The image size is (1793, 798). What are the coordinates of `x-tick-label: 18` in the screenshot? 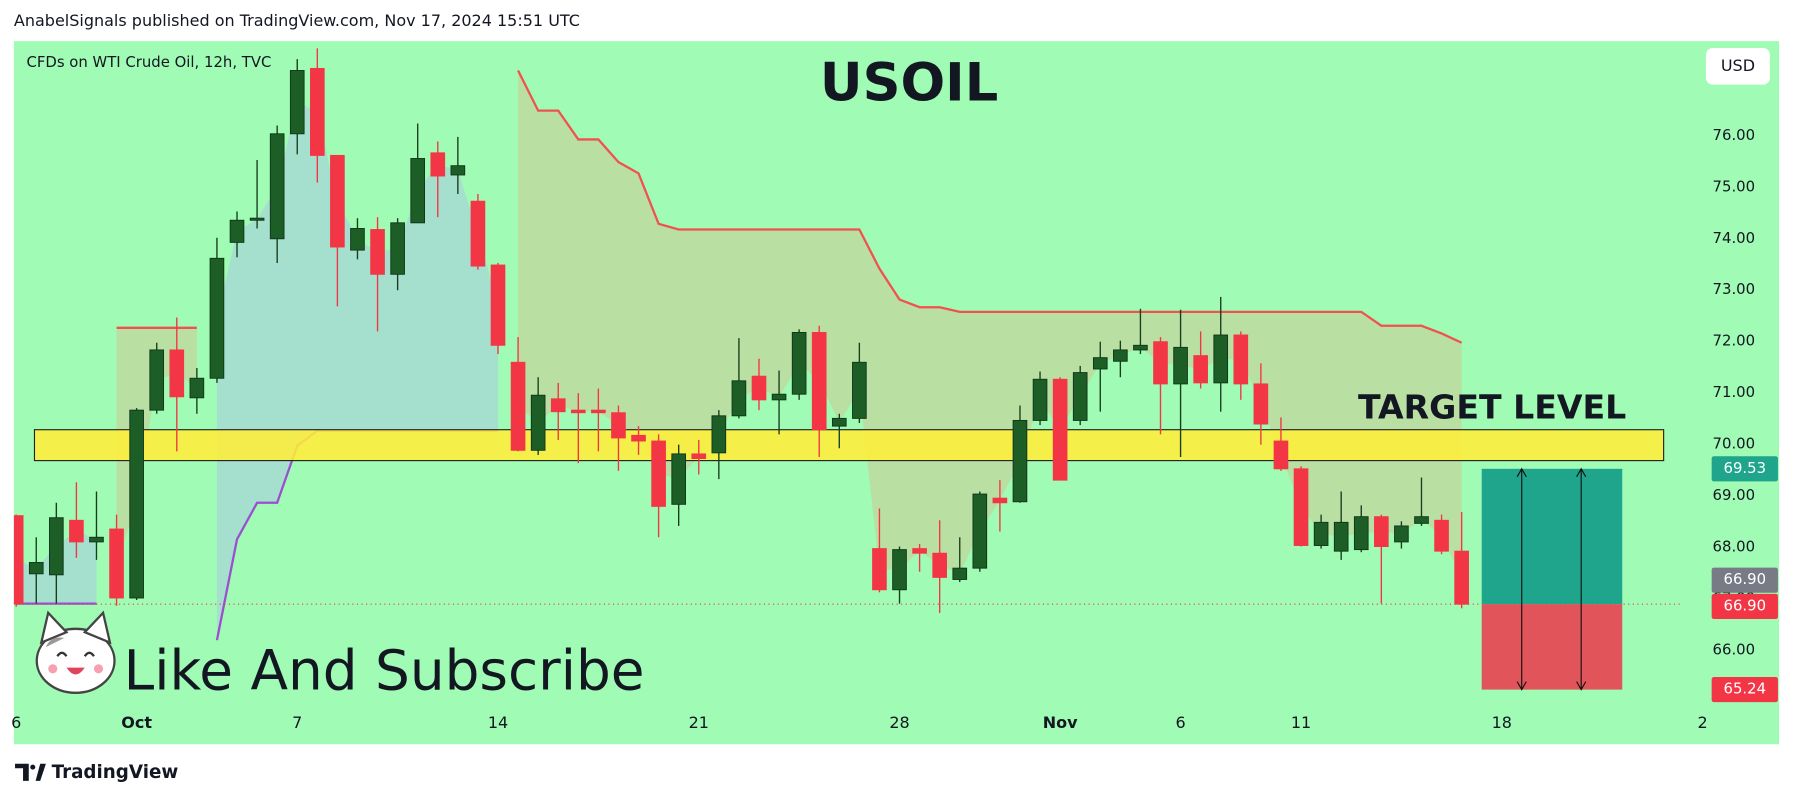 It's located at (1502, 722).